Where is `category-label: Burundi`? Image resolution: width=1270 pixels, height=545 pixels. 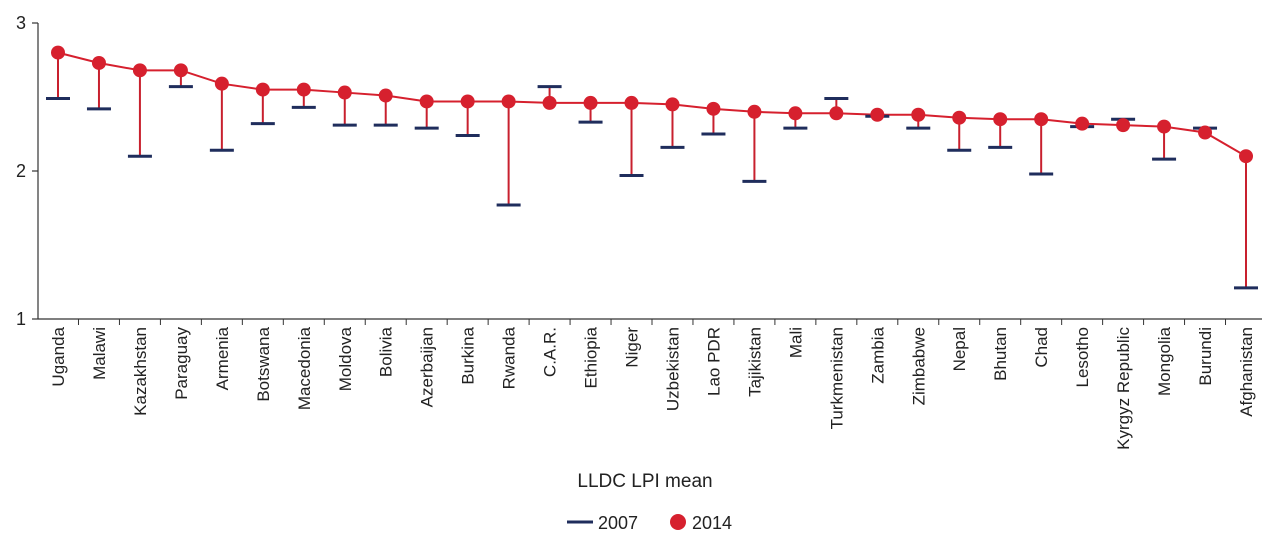
category-label: Burundi is located at coordinates (1205, 356).